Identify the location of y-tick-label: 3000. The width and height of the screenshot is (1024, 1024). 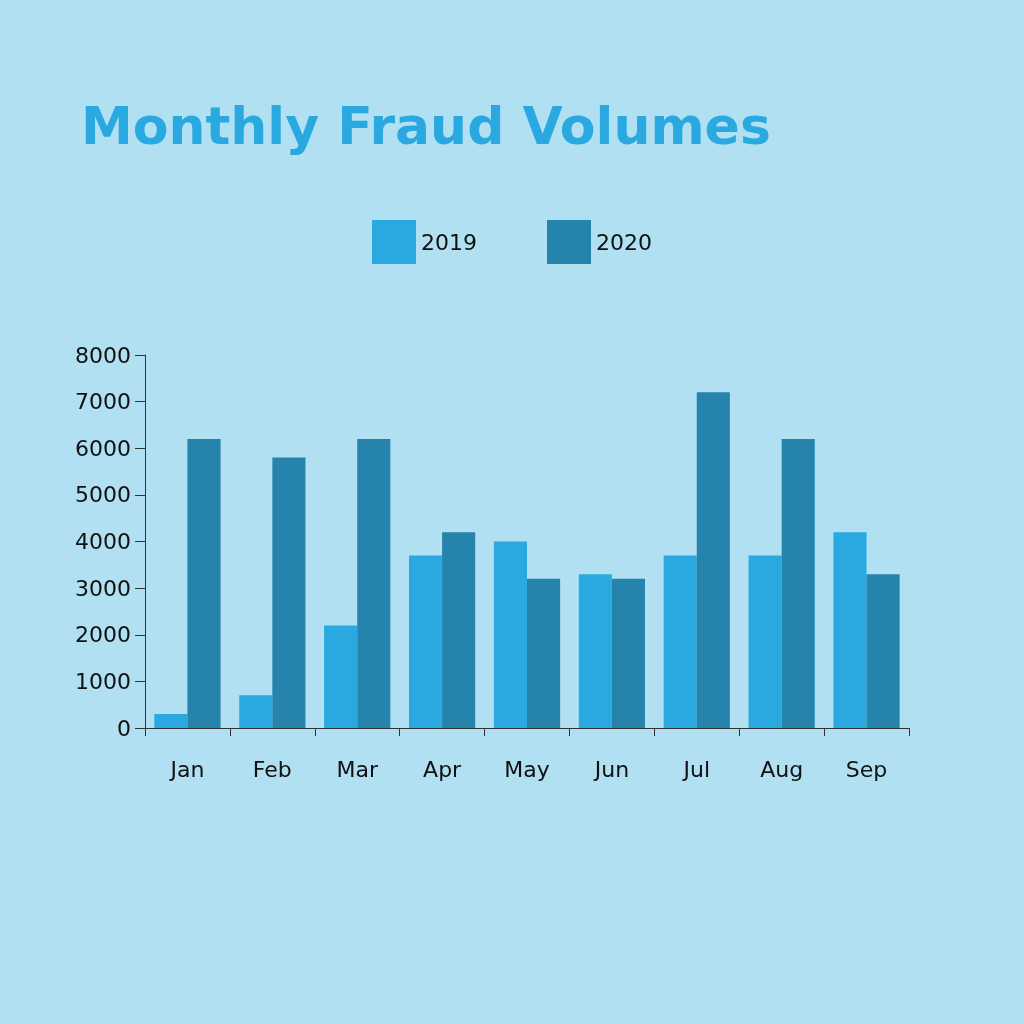
(103, 588).